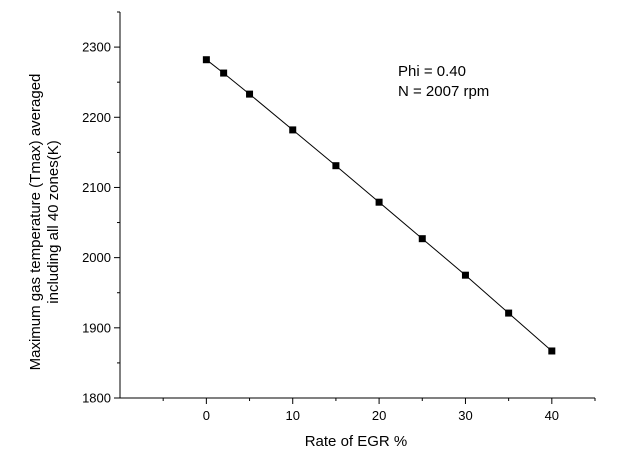  What do you see at coordinates (35, 222) in the screenshot?
I see `y-axis-title-line-1: Maximum gas temperature (Tmax) averaged` at bounding box center [35, 222].